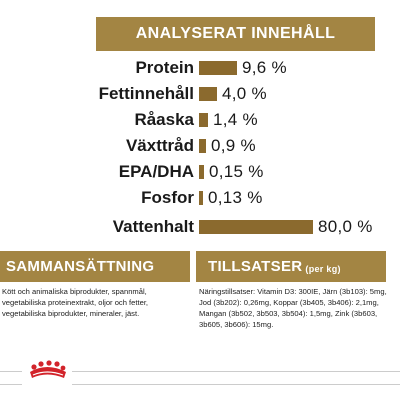 This screenshot has height=400, width=400. I want to click on additives-title-bar: TILLSATSER (per kg), so click(291, 266).